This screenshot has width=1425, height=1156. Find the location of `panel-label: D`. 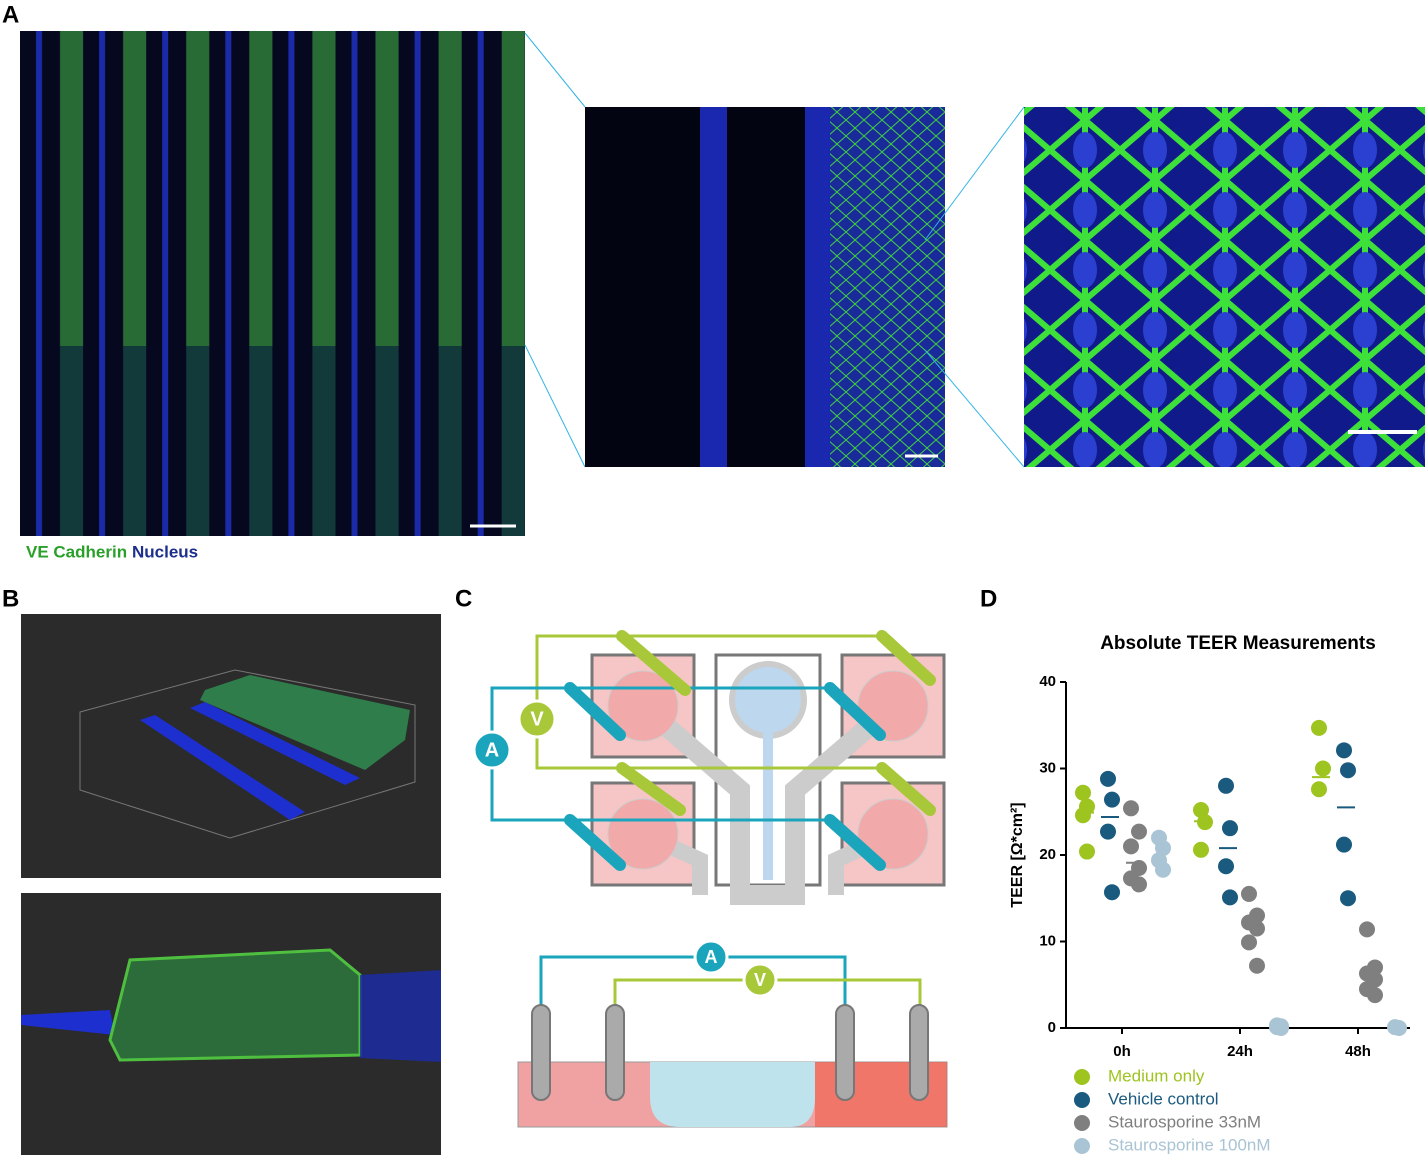

panel-label: D is located at coordinates (988, 598).